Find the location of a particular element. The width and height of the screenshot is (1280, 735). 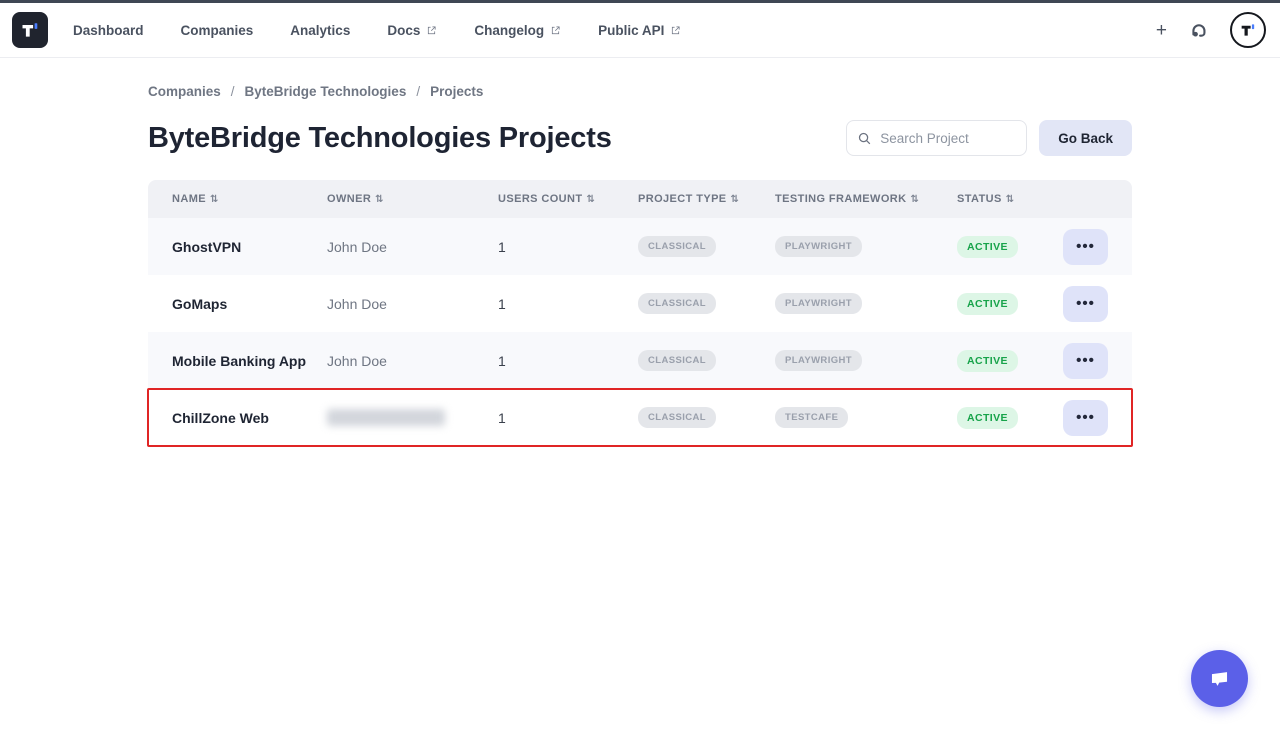

breadcrumb-item: ByteBridge Technologies is located at coordinates (325, 91).